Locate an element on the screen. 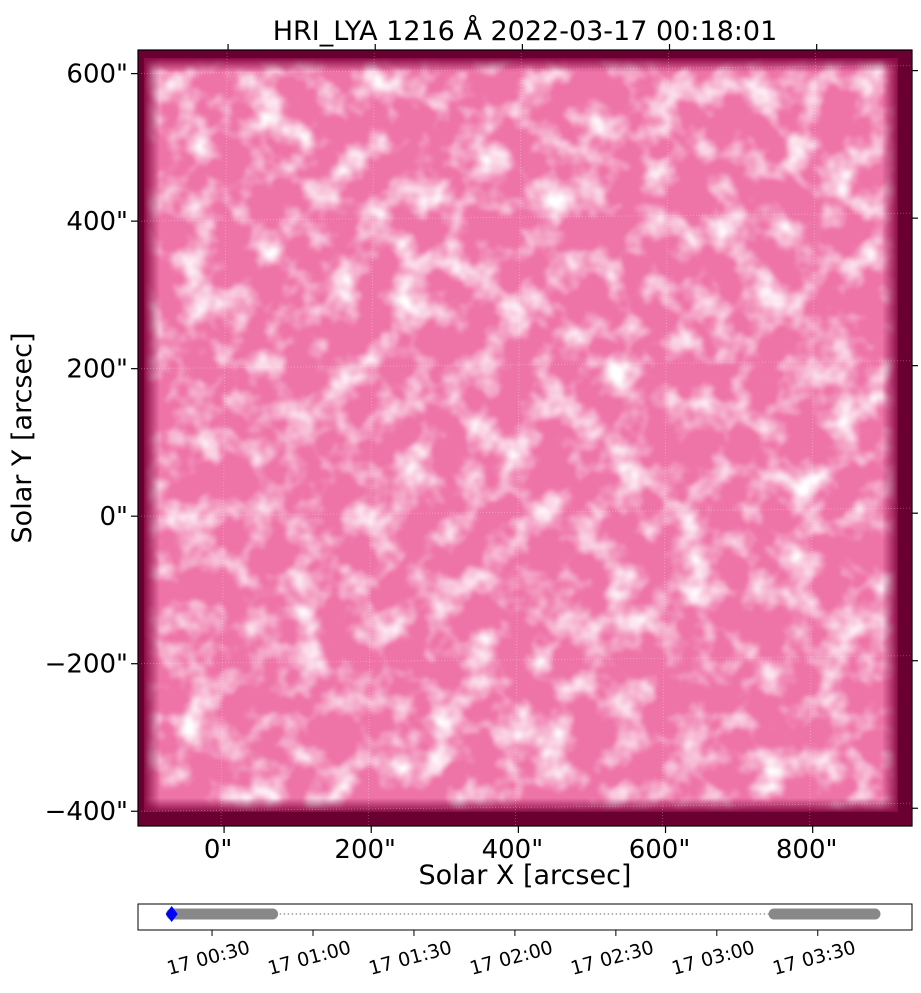  y-tick-label: 0" is located at coordinates (113, 517).